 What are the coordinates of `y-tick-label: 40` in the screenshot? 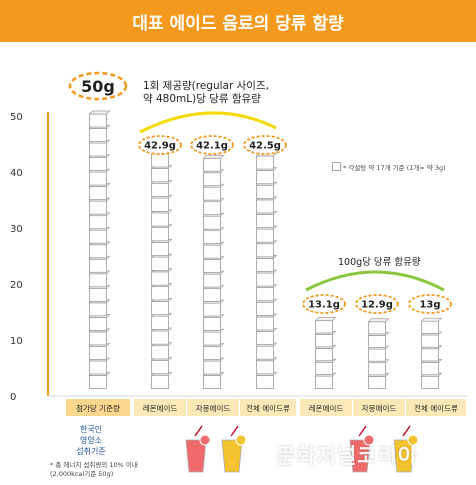 It's located at (16, 173).